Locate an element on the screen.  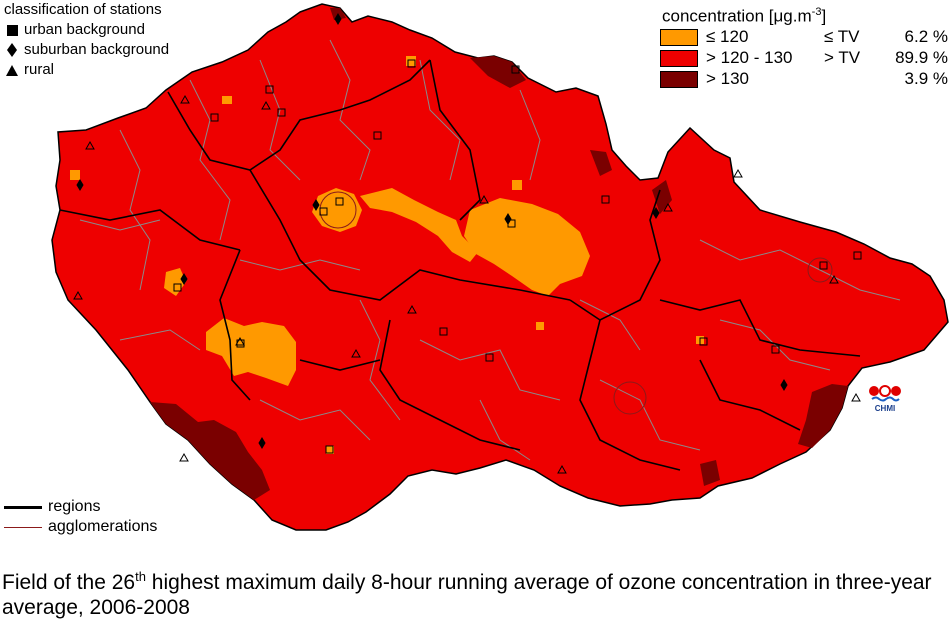
legend-suburban-background: suburban background is located at coordinates (86, 50).